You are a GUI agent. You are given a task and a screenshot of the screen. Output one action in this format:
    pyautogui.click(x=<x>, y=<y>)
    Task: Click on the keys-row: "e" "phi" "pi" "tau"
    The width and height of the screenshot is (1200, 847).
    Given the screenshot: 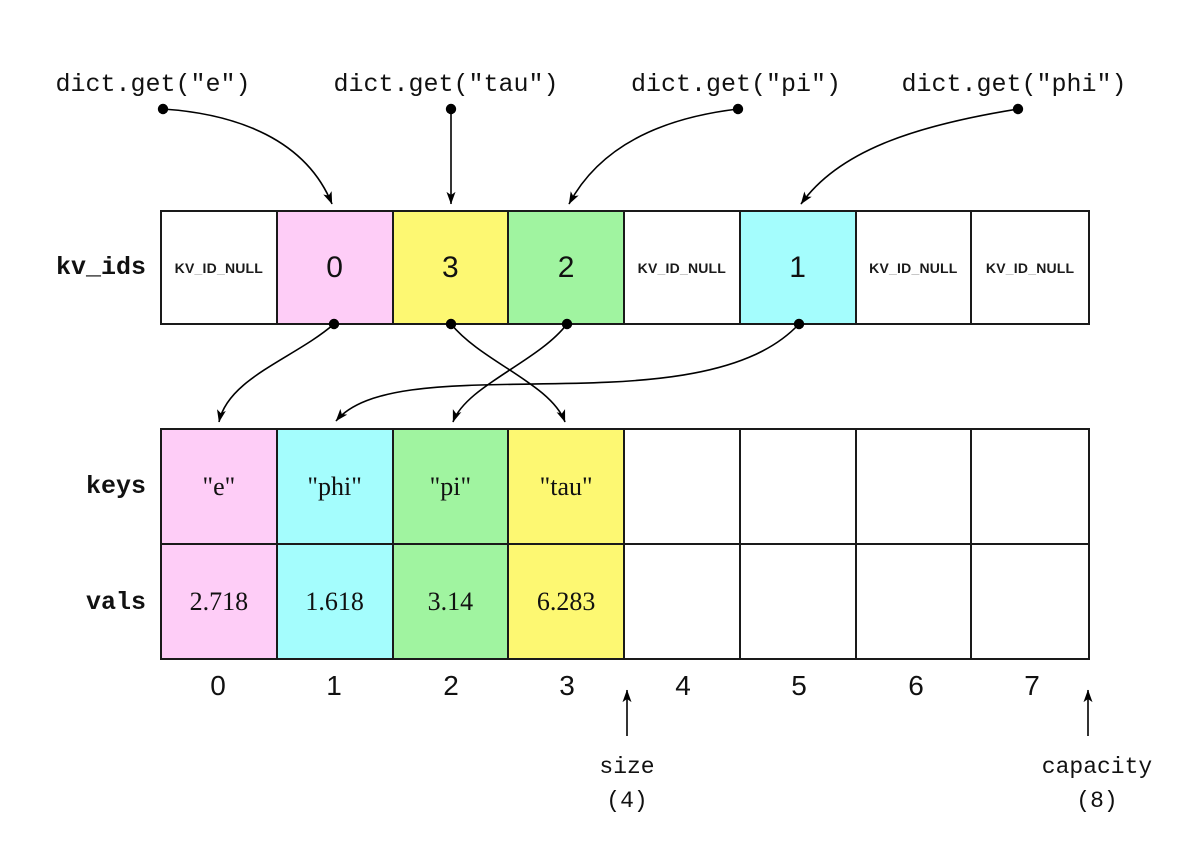 What is the action you would take?
    pyautogui.click(x=625, y=486)
    